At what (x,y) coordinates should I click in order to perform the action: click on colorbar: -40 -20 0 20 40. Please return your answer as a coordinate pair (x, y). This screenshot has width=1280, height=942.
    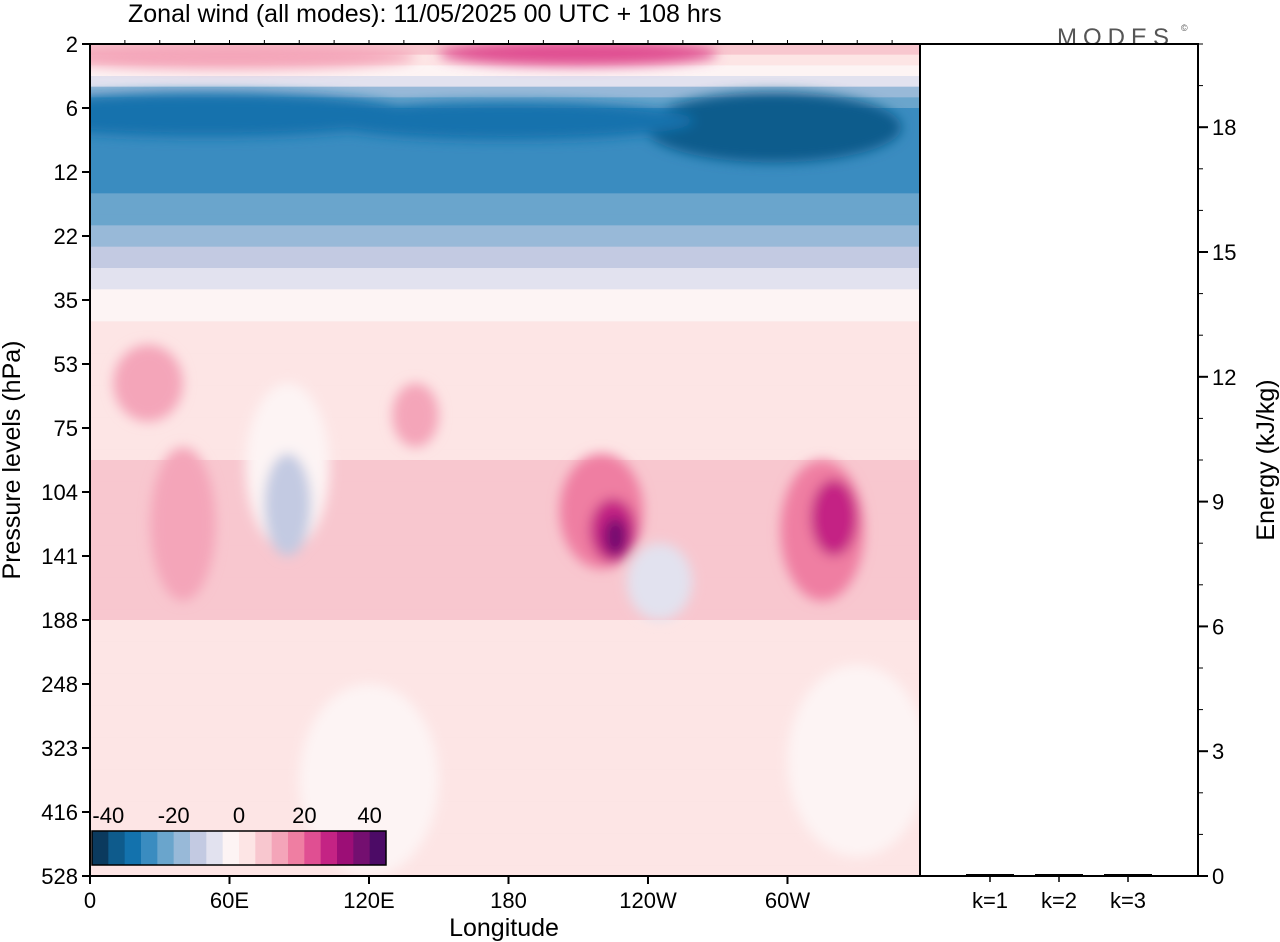
    Looking at the image, I should click on (239, 834).